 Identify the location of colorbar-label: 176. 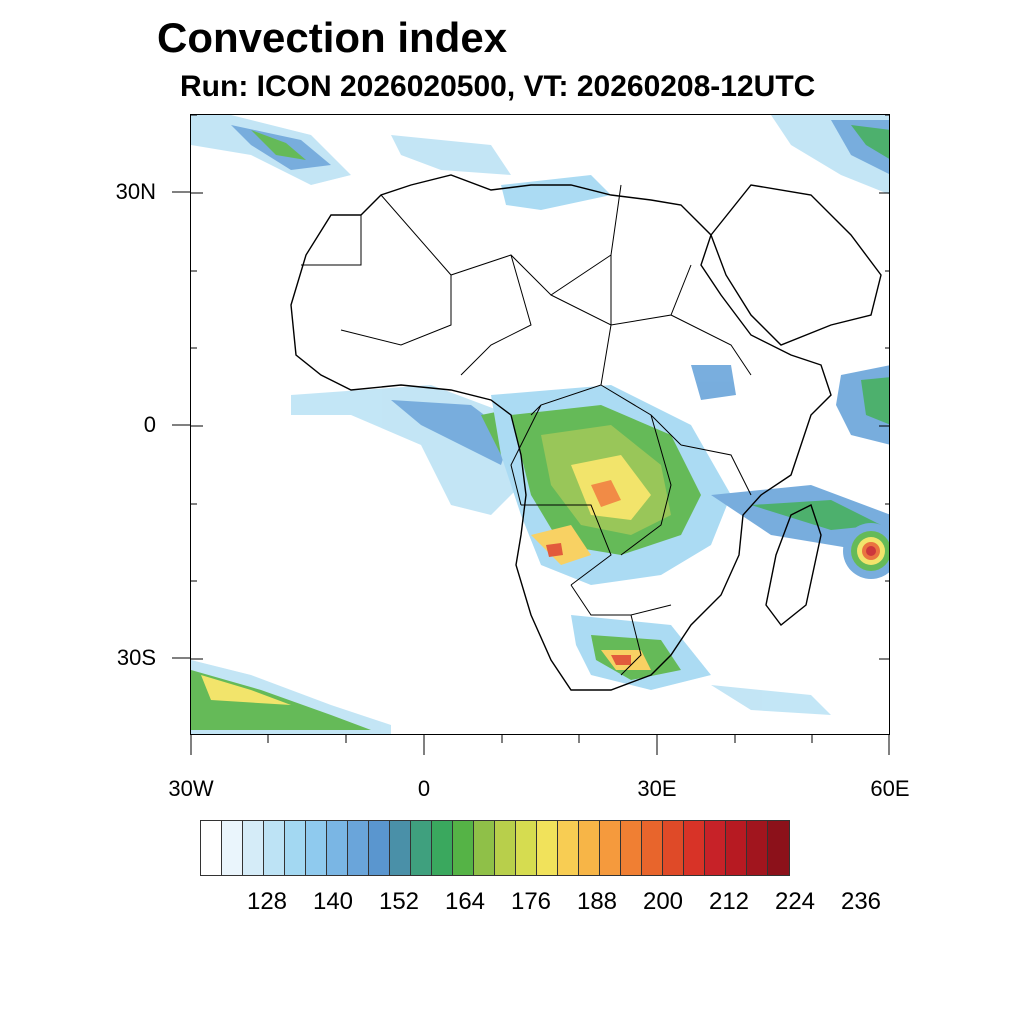
(531, 901).